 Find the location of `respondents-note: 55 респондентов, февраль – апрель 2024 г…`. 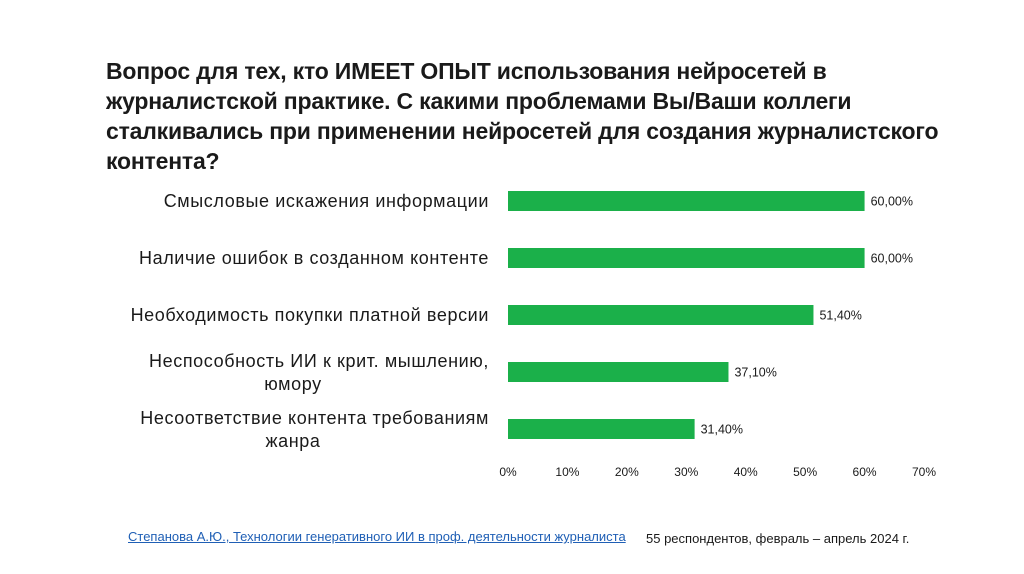

respondents-note: 55 респондентов, февраль – апрель 2024 г… is located at coordinates (778, 538).